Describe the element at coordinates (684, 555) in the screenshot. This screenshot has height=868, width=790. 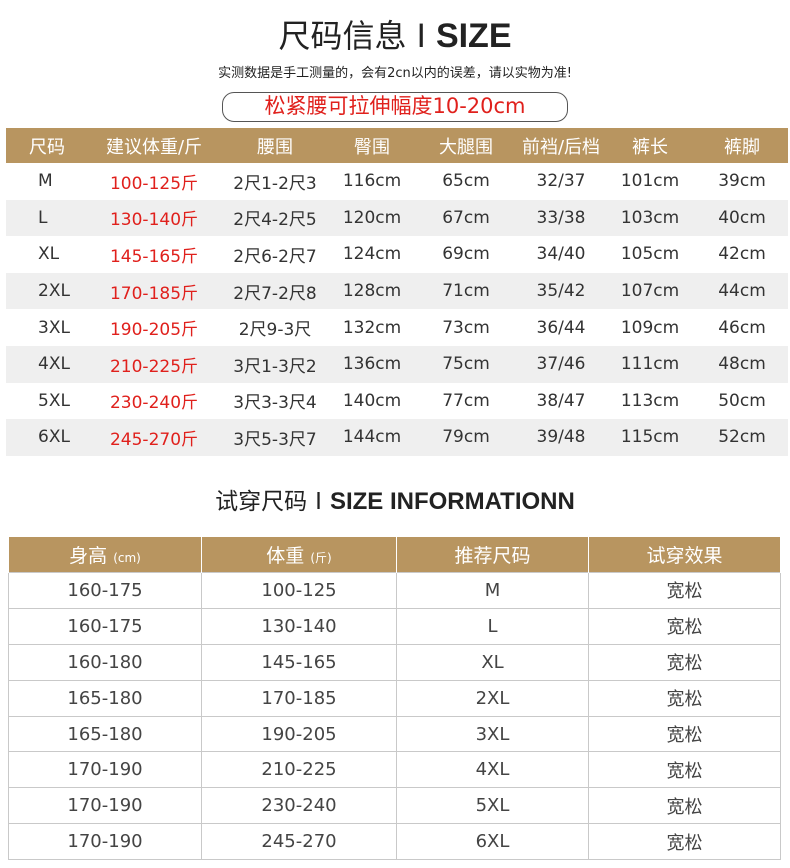
I see `header-cell: 试穿效果` at that location.